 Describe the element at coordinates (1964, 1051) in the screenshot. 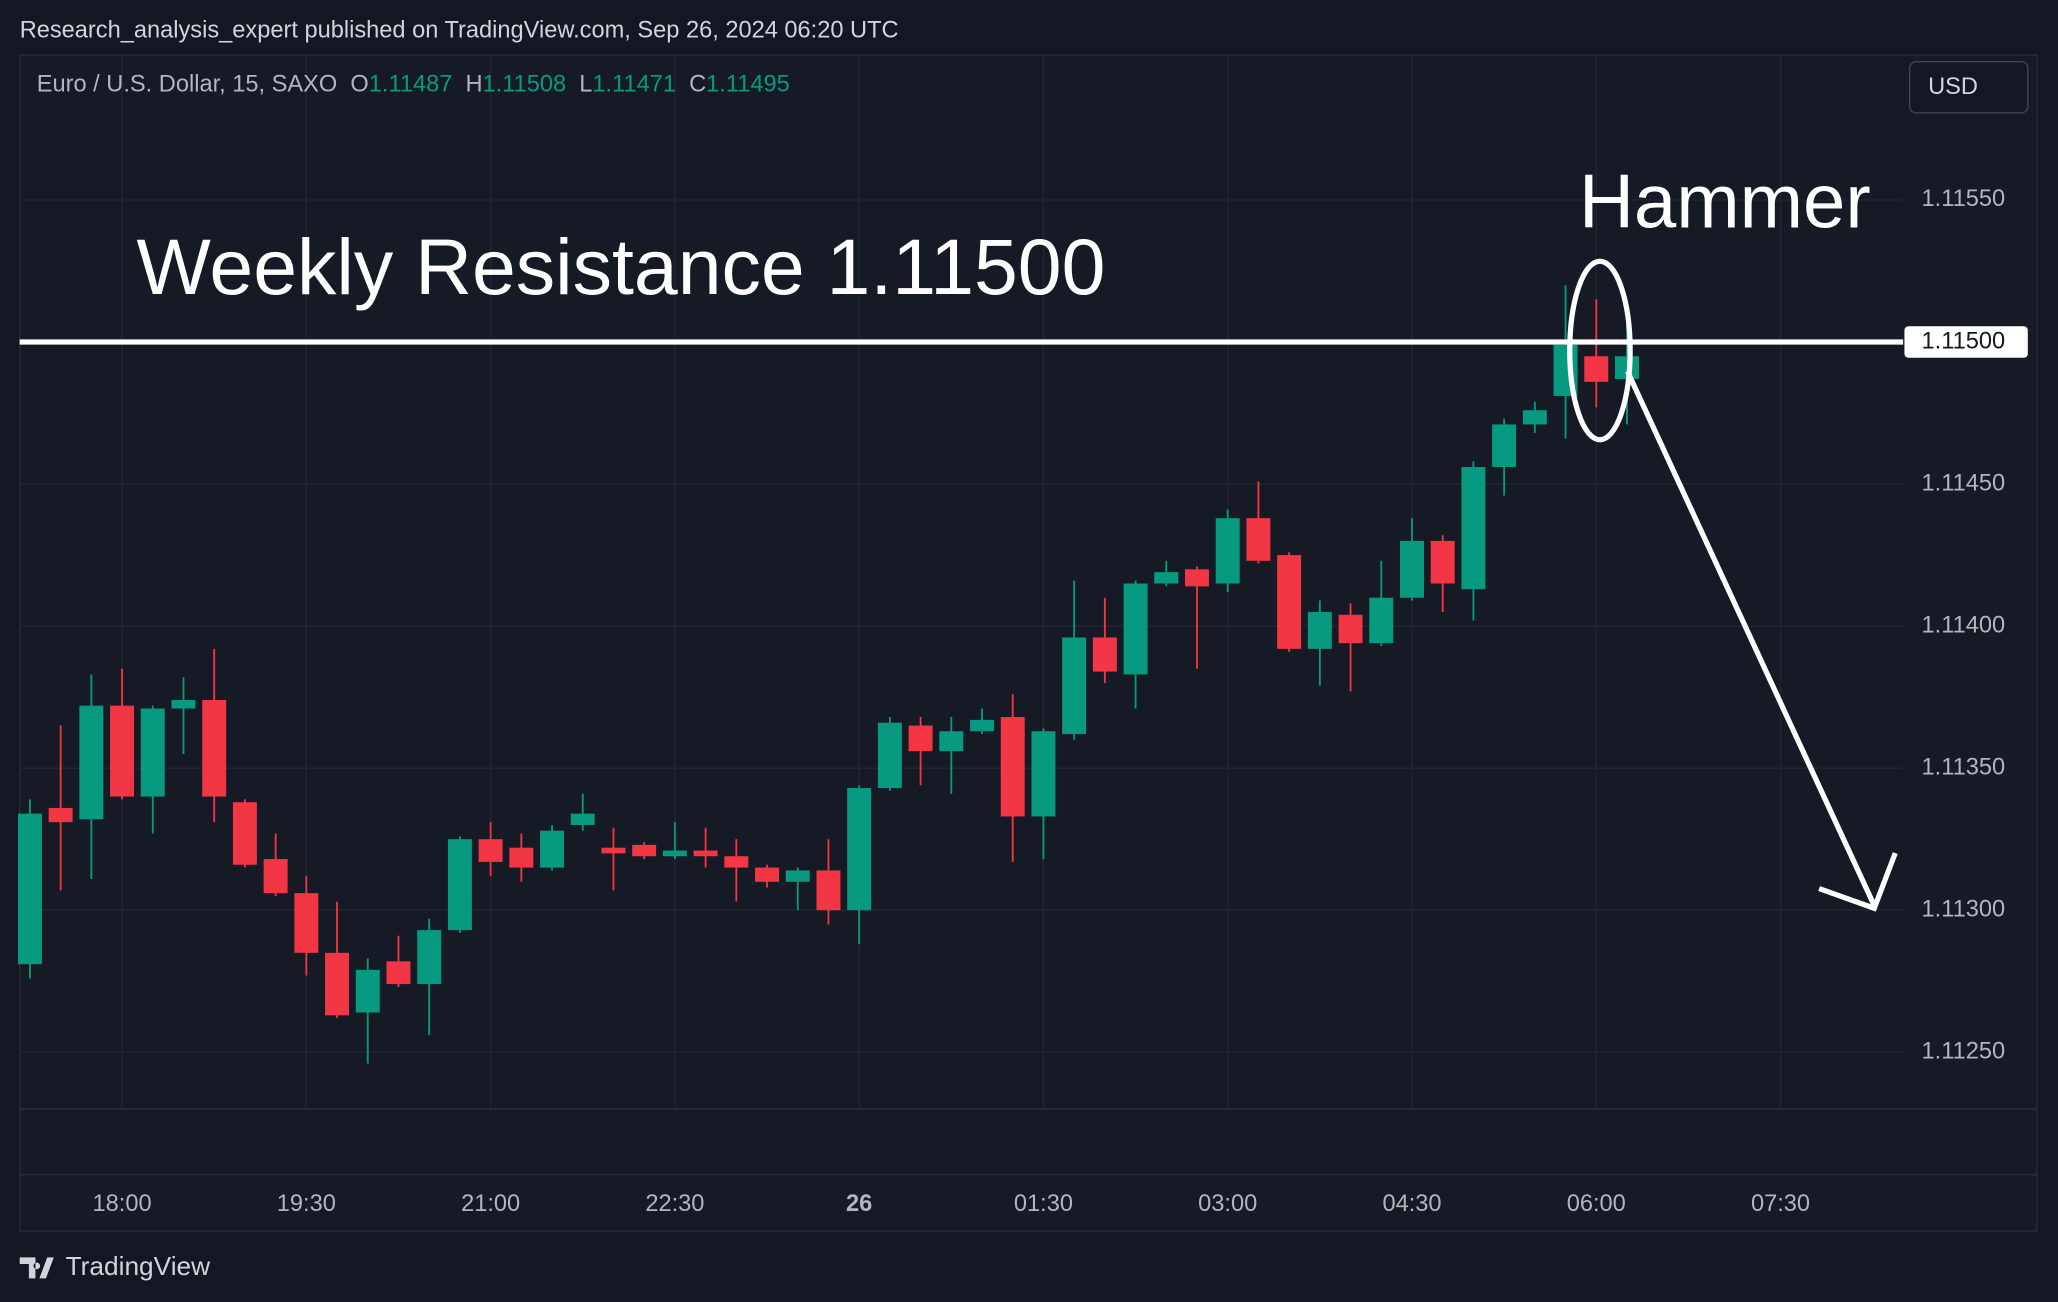

I see `y-tick-label: 1.11250` at that location.